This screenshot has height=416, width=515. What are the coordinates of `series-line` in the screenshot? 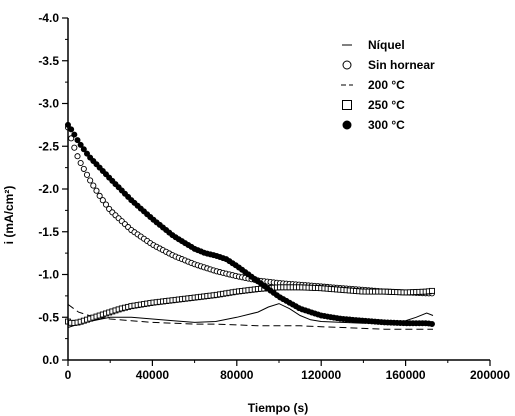 It's located at (250, 316).